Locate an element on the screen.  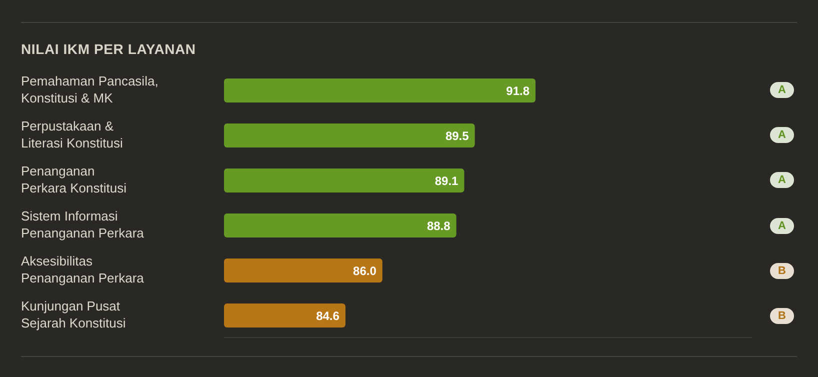
data-label: 86.0 is located at coordinates (365, 271).